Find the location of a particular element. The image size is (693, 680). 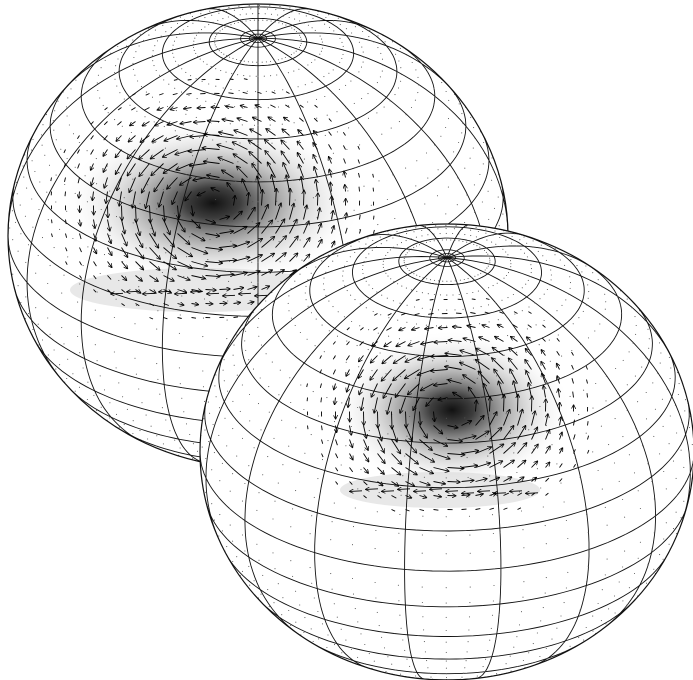

meridian-line is located at coordinates (329, 321).